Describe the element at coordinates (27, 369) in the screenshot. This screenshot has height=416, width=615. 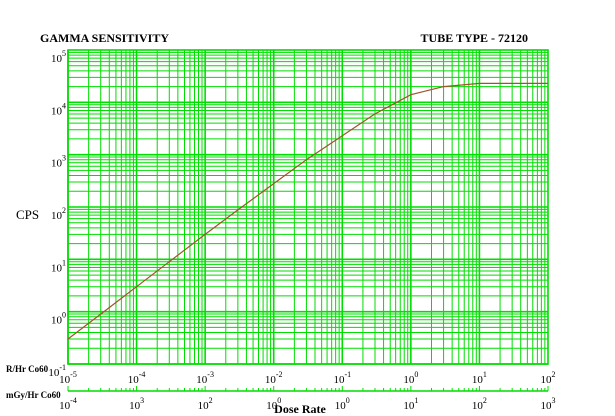
I see `x-axis-unit-label: R/Hr Co60` at that location.